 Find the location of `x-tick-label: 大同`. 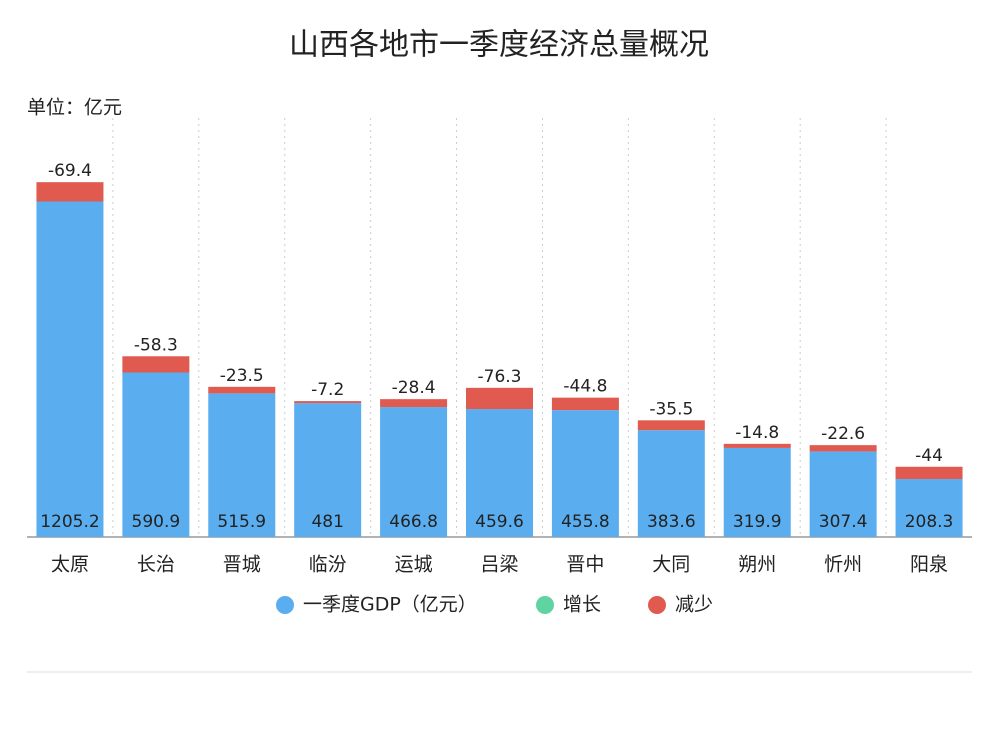

x-tick-label: 大同 is located at coordinates (671, 565).